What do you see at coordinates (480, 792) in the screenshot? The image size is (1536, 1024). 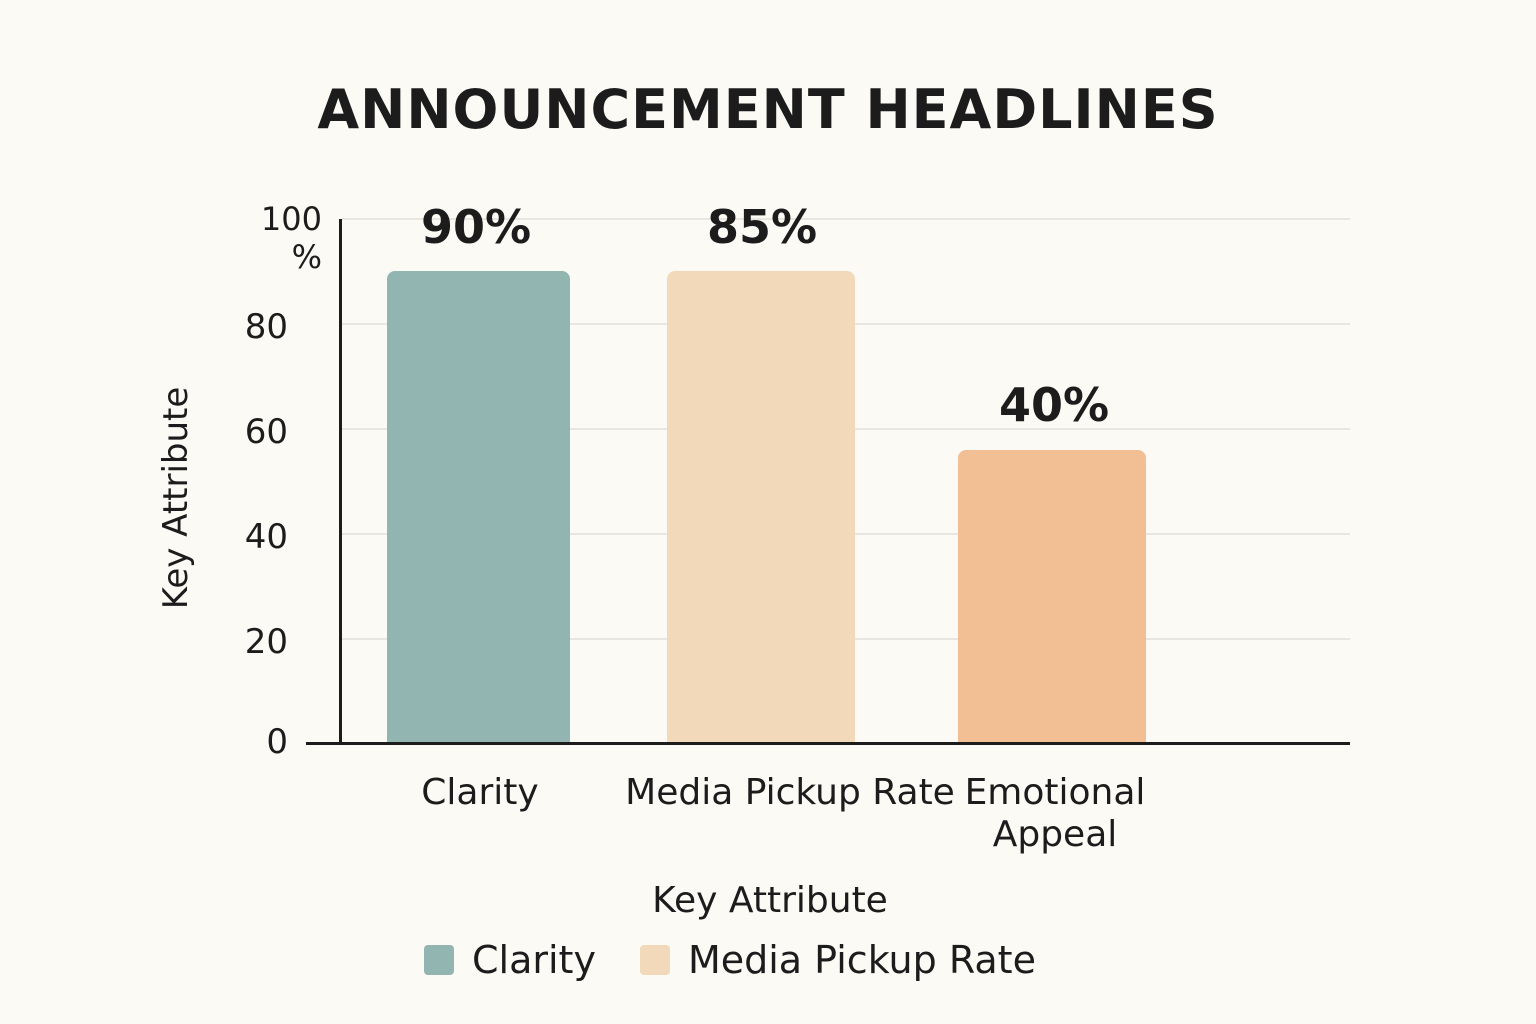 I see `x-tick-label: Clarity` at bounding box center [480, 792].